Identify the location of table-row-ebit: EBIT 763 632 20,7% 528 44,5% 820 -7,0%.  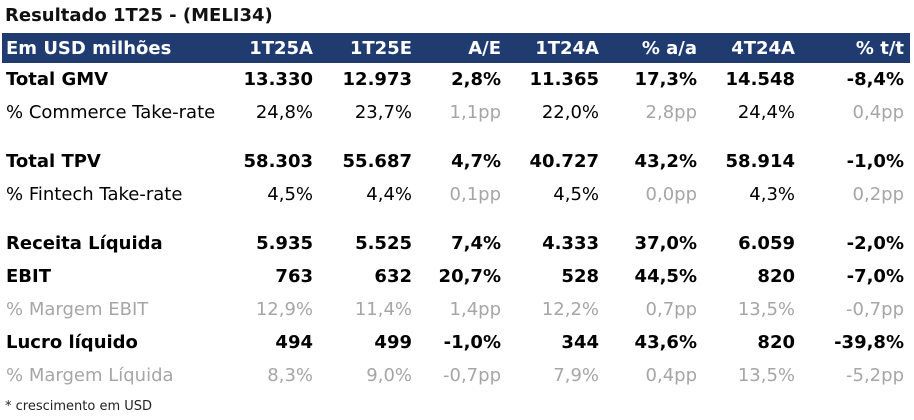
(456, 276).